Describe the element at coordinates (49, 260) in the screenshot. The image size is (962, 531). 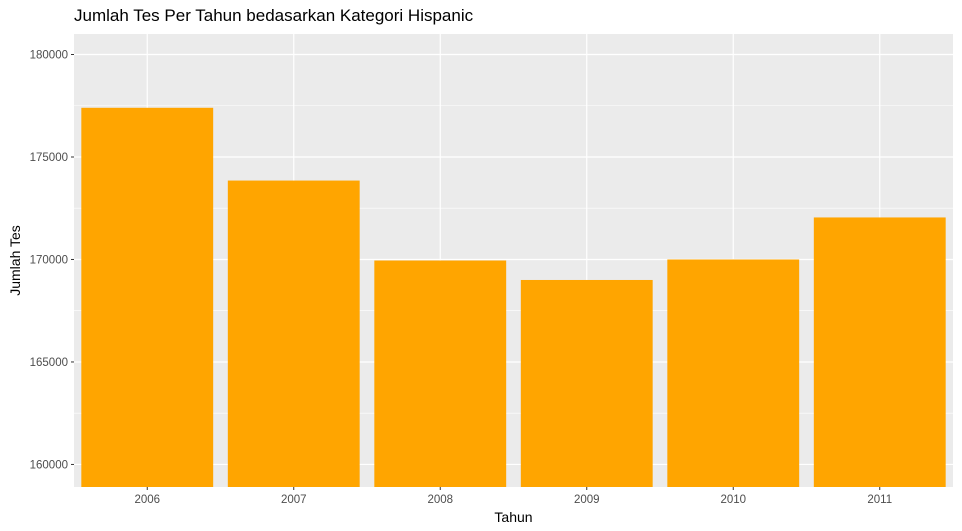
I see `y-tick-label: 170000` at that location.